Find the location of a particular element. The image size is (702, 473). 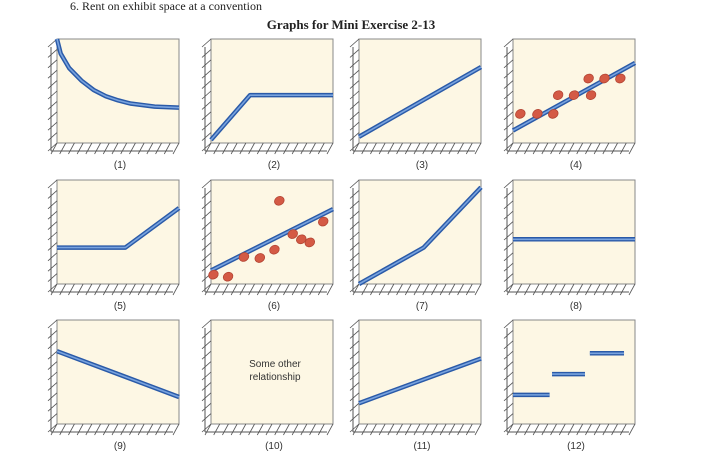

graph-label: (5) is located at coordinates (120, 306).